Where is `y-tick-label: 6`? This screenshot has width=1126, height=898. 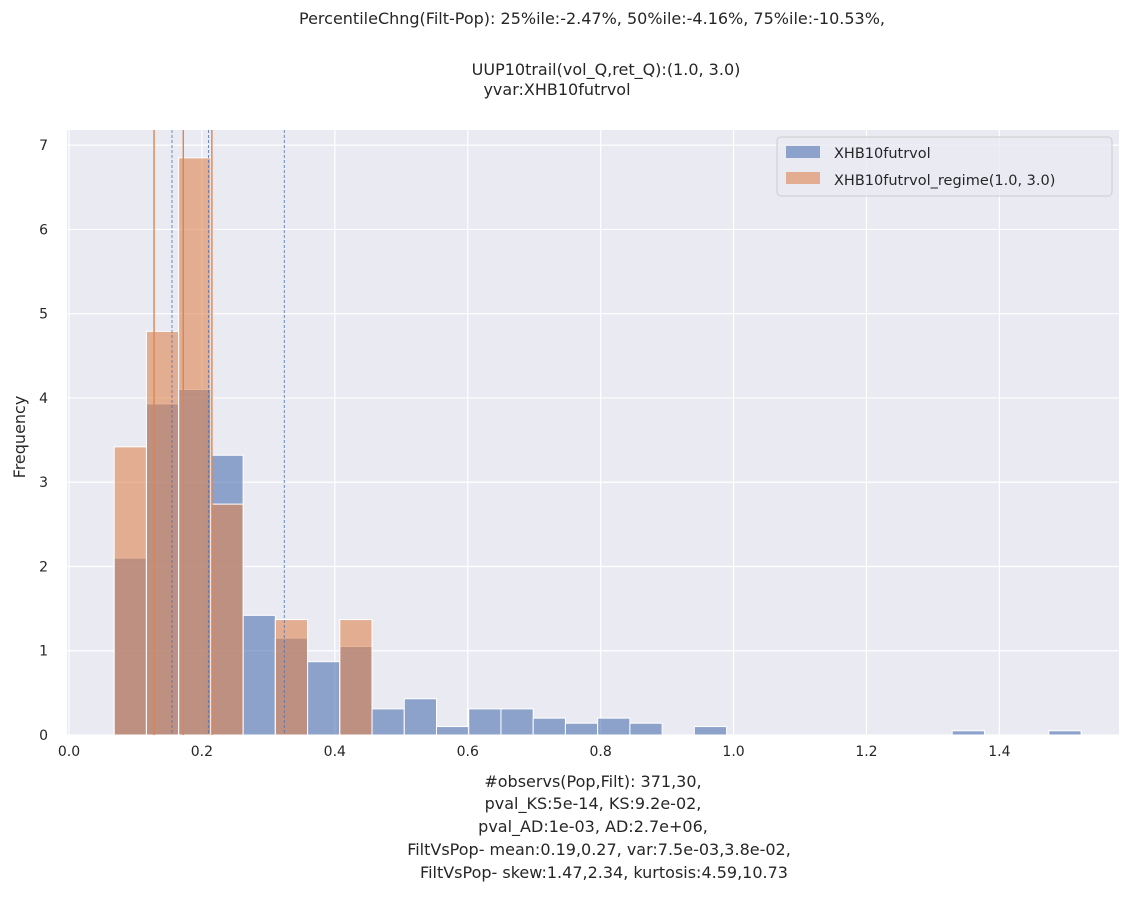
y-tick-label: 6 is located at coordinates (43, 230).